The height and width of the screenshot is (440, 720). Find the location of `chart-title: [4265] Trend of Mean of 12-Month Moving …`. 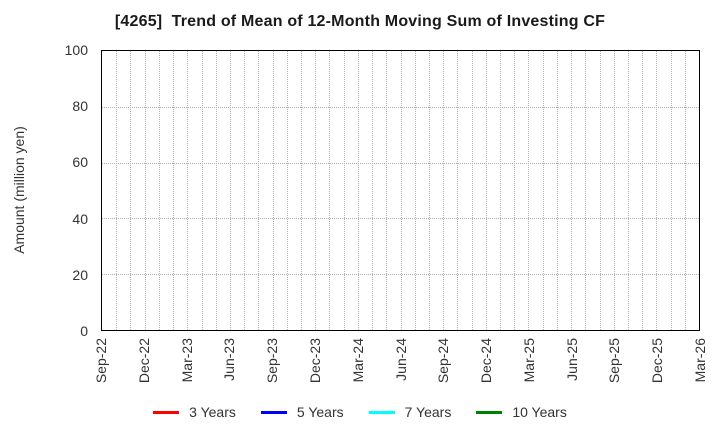

chart-title: [4265] Trend of Mean of 12-Month Moving … is located at coordinates (360, 21).